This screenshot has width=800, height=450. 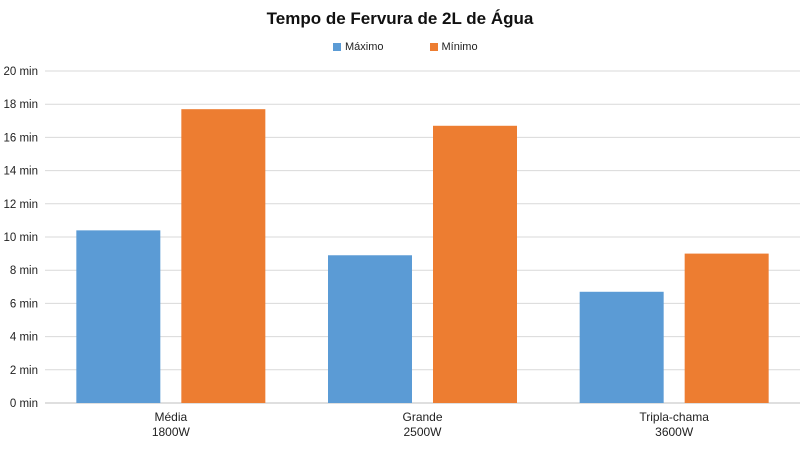 What do you see at coordinates (20, 105) in the screenshot?
I see `y-tick-label: 18 min` at bounding box center [20, 105].